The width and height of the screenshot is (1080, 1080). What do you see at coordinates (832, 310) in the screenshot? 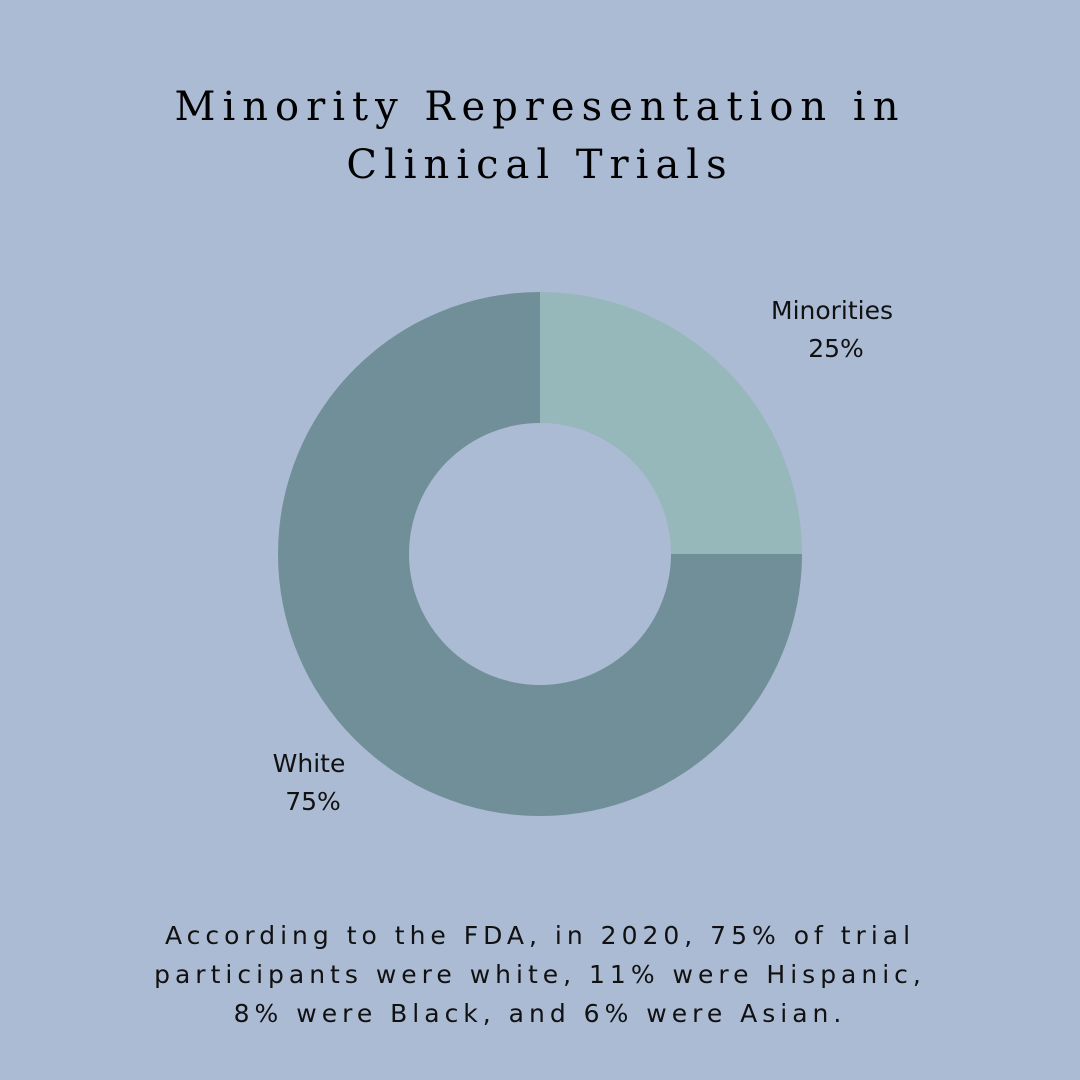
I see `slice-label-minorities-name: Minorities` at bounding box center [832, 310].